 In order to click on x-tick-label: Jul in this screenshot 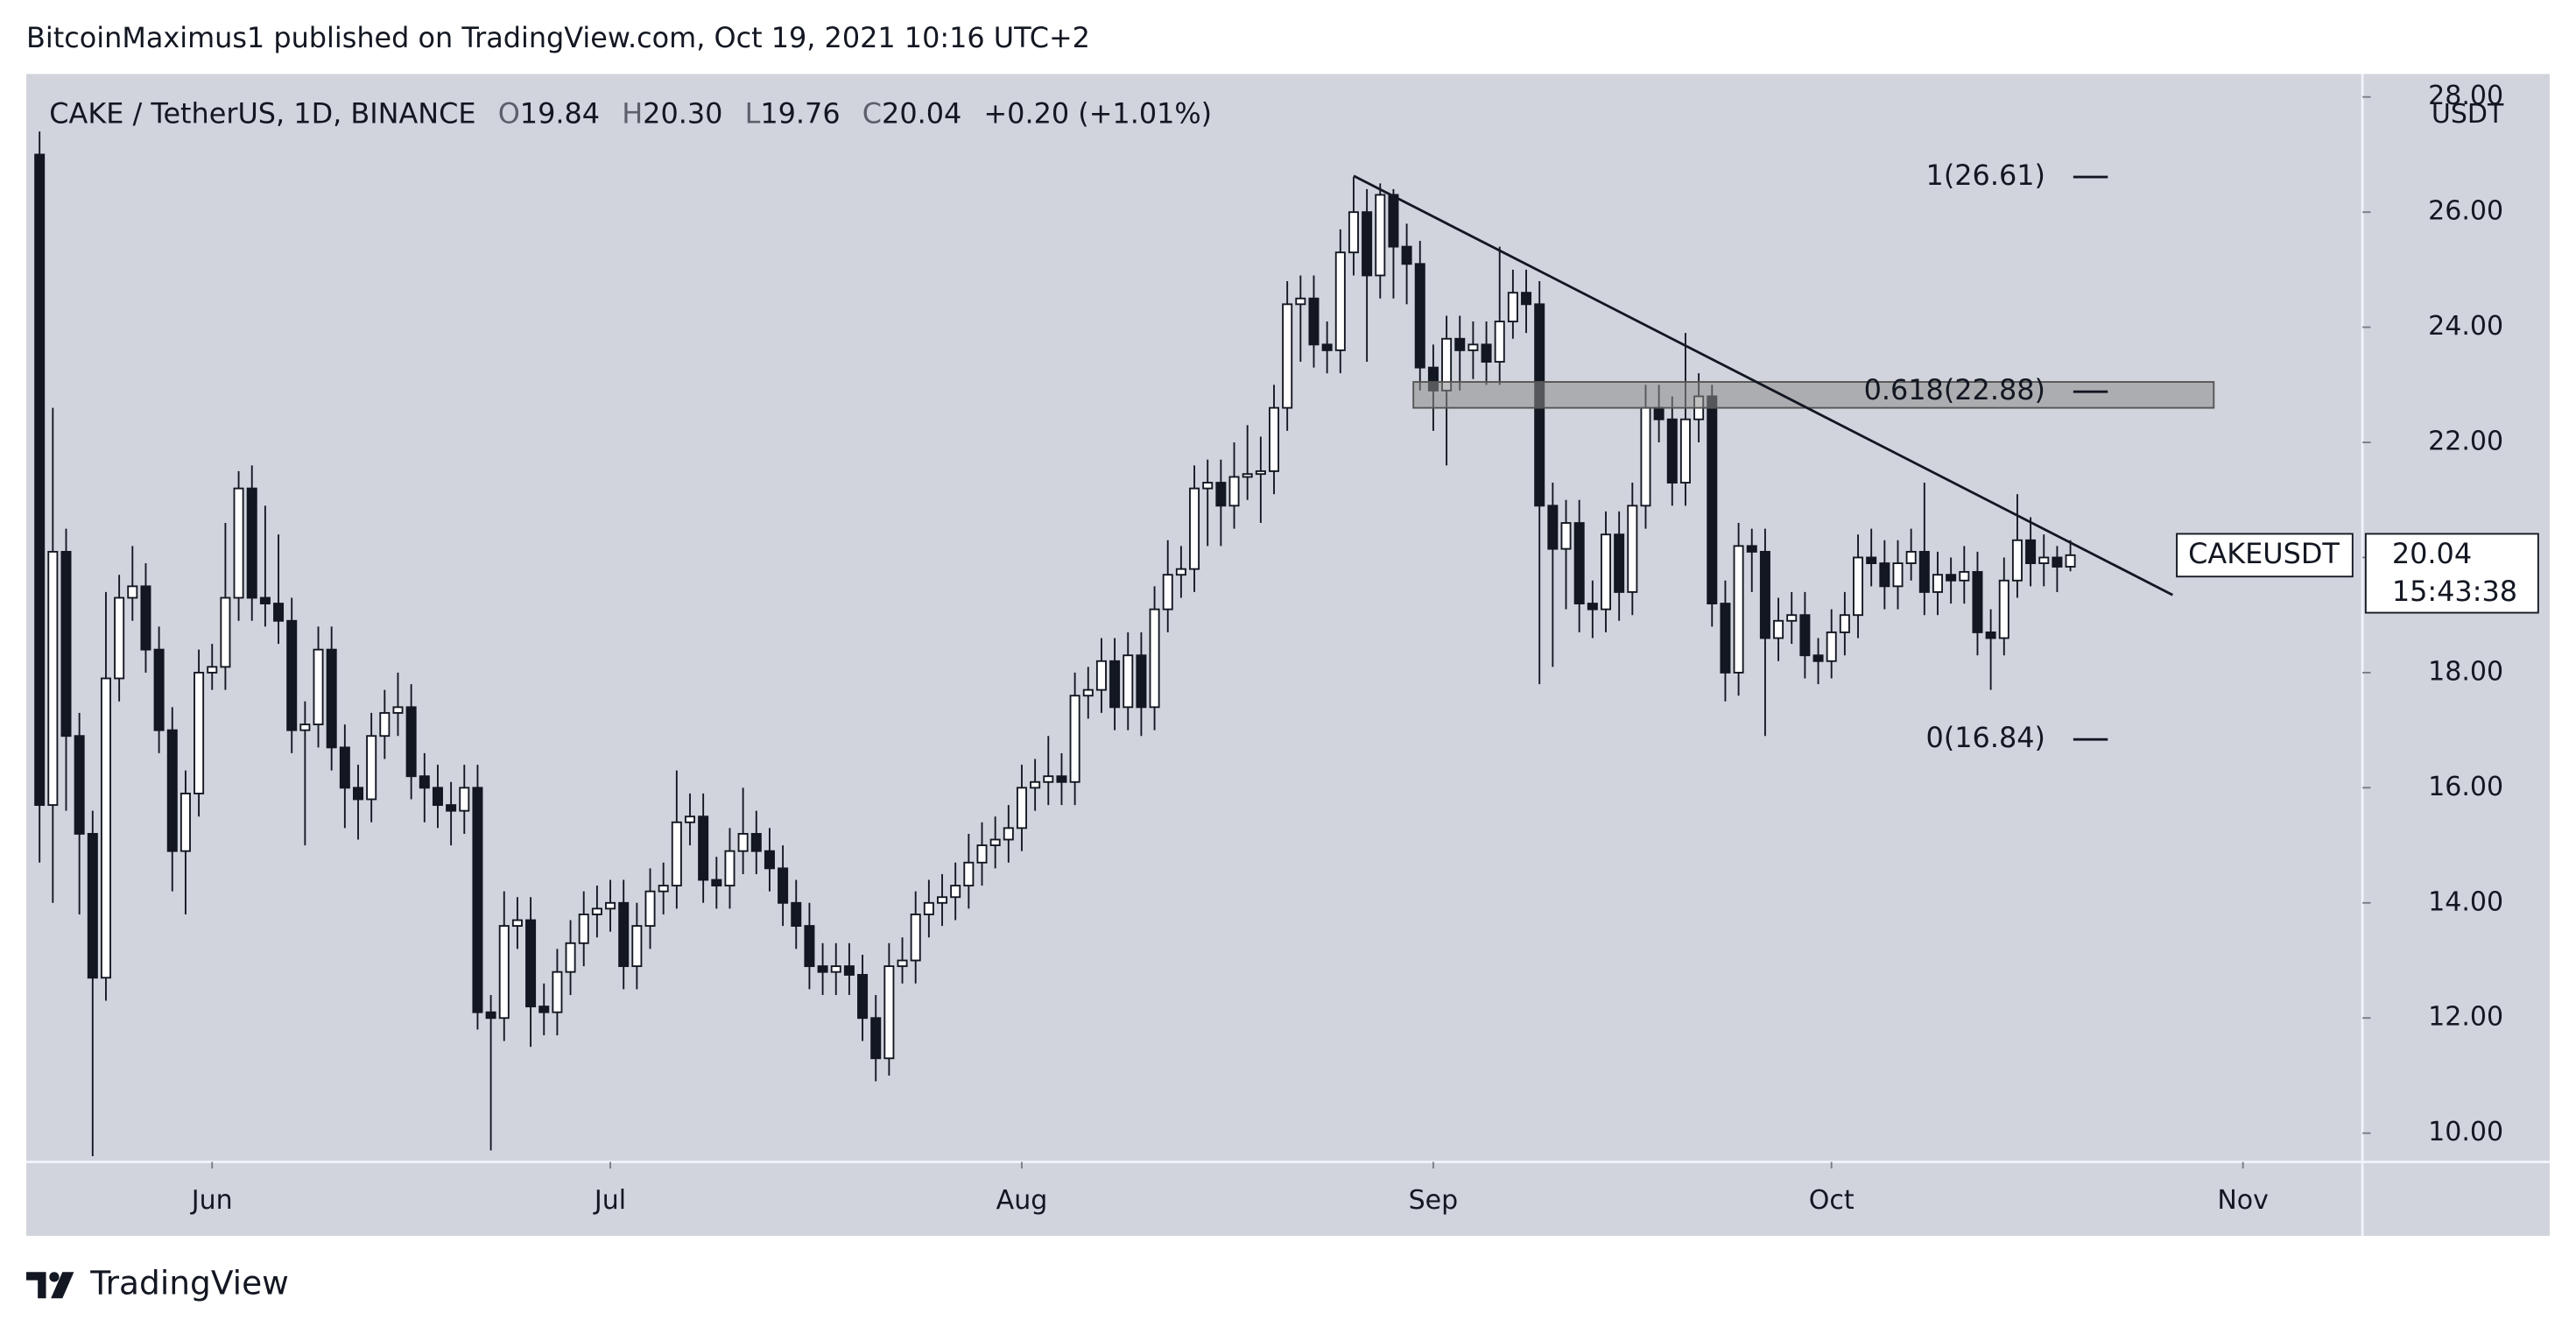, I will do `click(609, 1200)`.